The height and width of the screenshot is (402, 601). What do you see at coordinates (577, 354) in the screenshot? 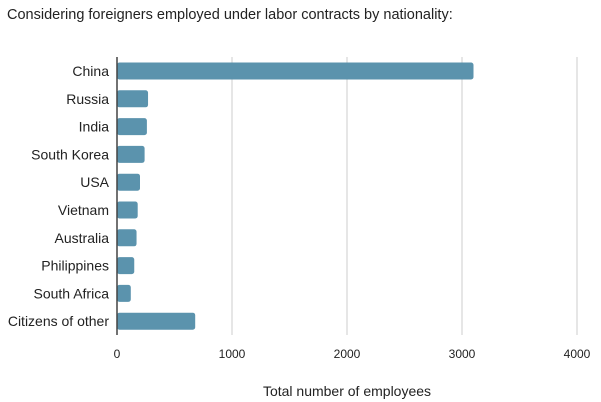
I see `x-tick-label: 4000` at bounding box center [577, 354].